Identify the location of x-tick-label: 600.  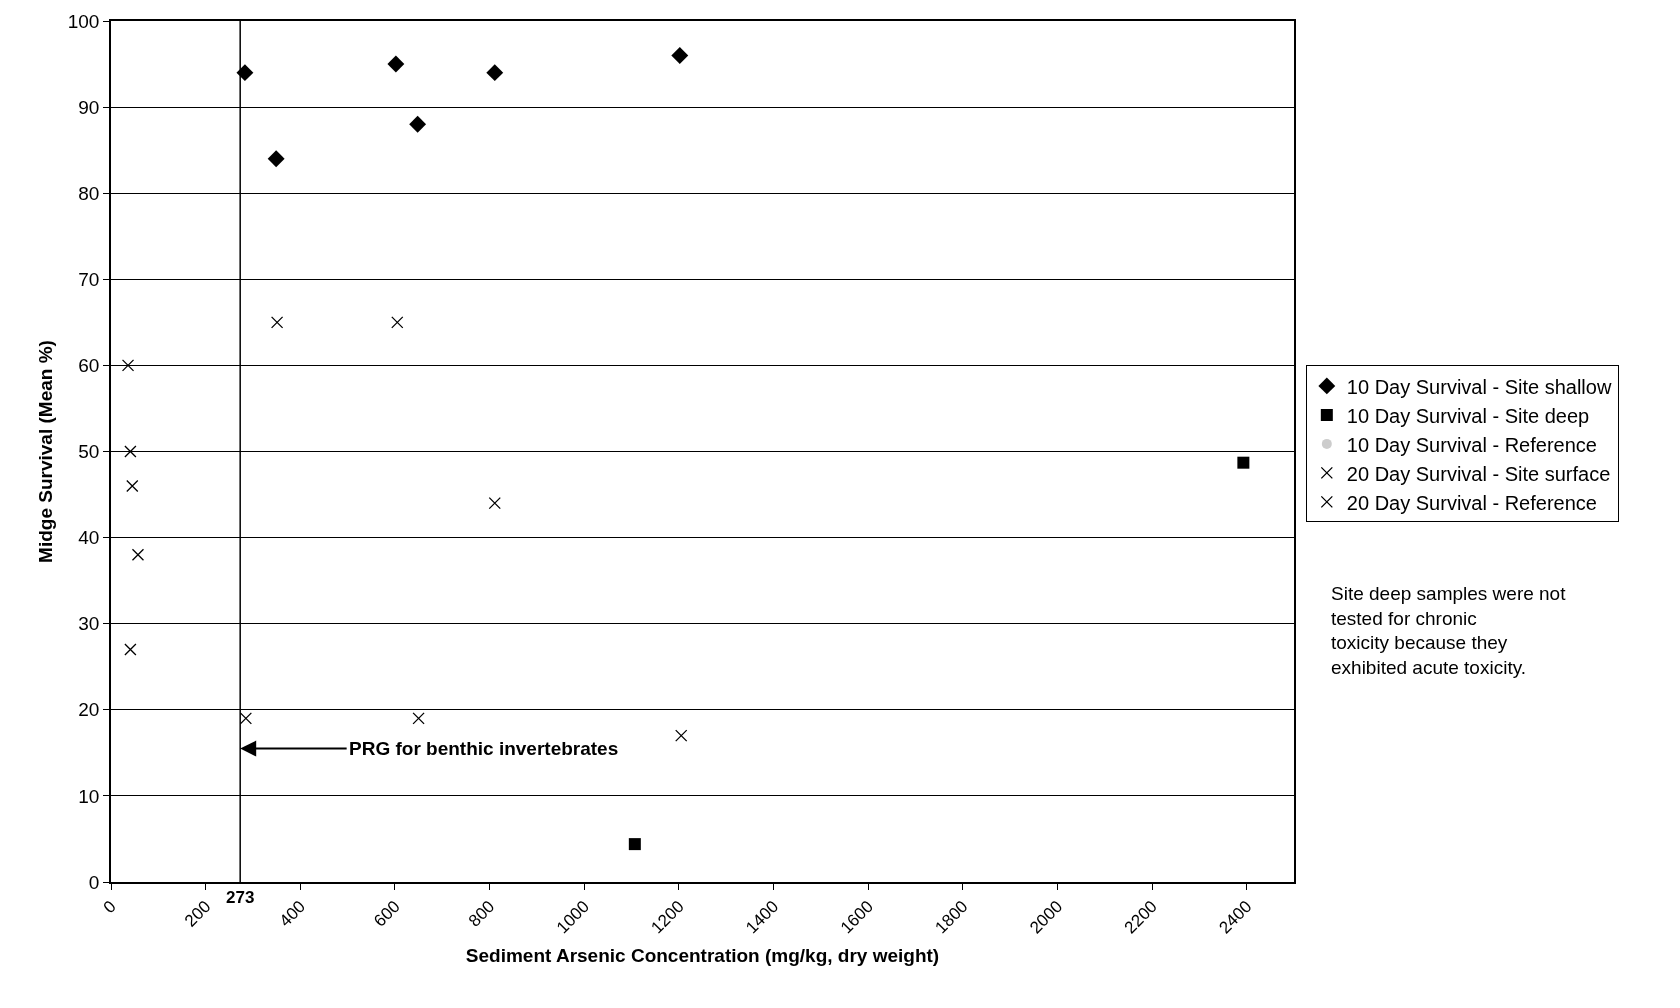
(387, 914).